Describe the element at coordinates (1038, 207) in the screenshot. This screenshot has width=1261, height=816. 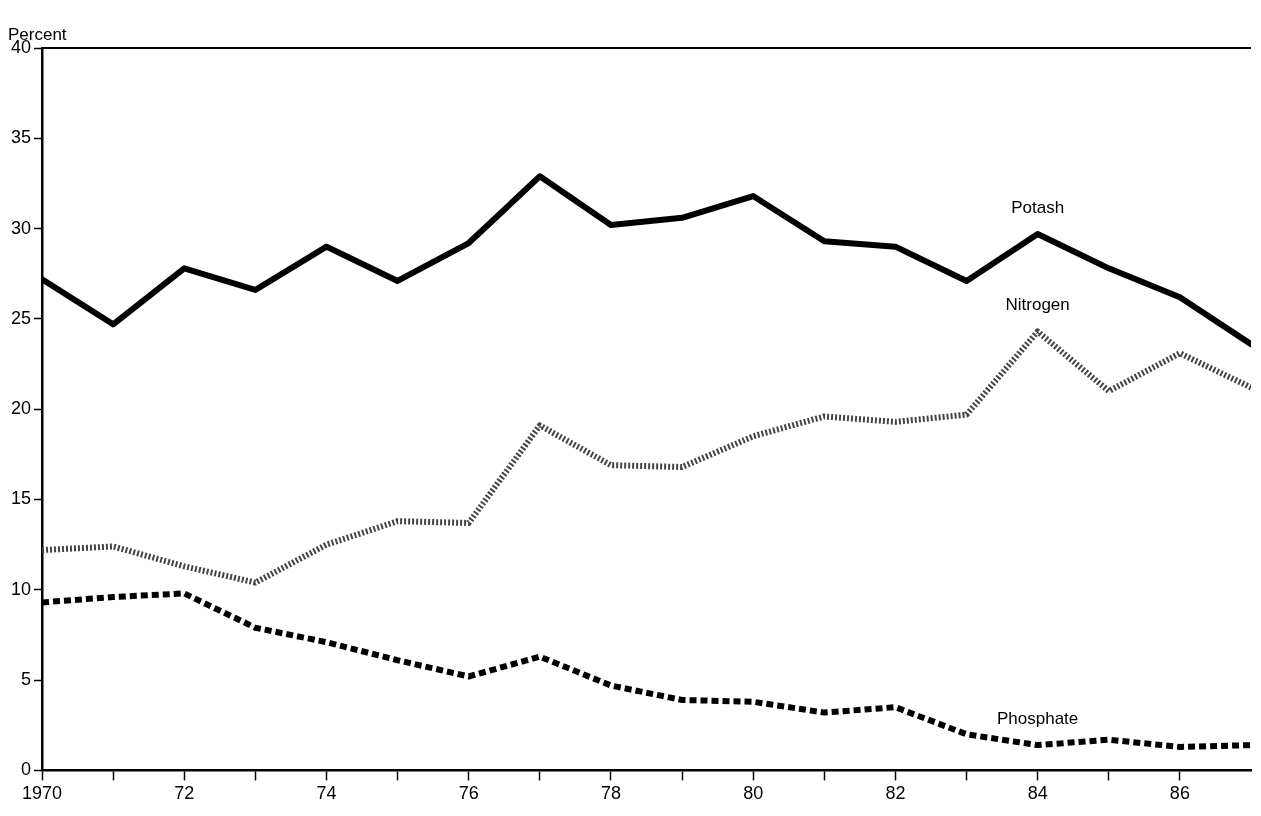
I see `series-label: Potash` at that location.